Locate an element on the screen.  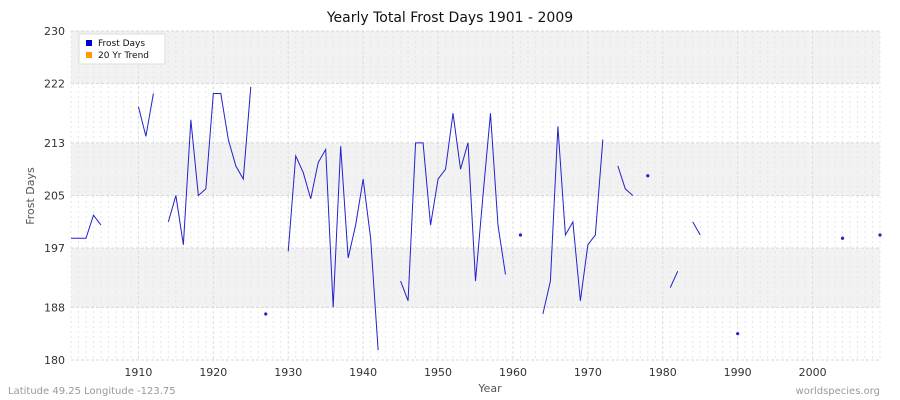
chart-title: Yearly Total Frost Days 1901 - 2009 is located at coordinates (449, 18).